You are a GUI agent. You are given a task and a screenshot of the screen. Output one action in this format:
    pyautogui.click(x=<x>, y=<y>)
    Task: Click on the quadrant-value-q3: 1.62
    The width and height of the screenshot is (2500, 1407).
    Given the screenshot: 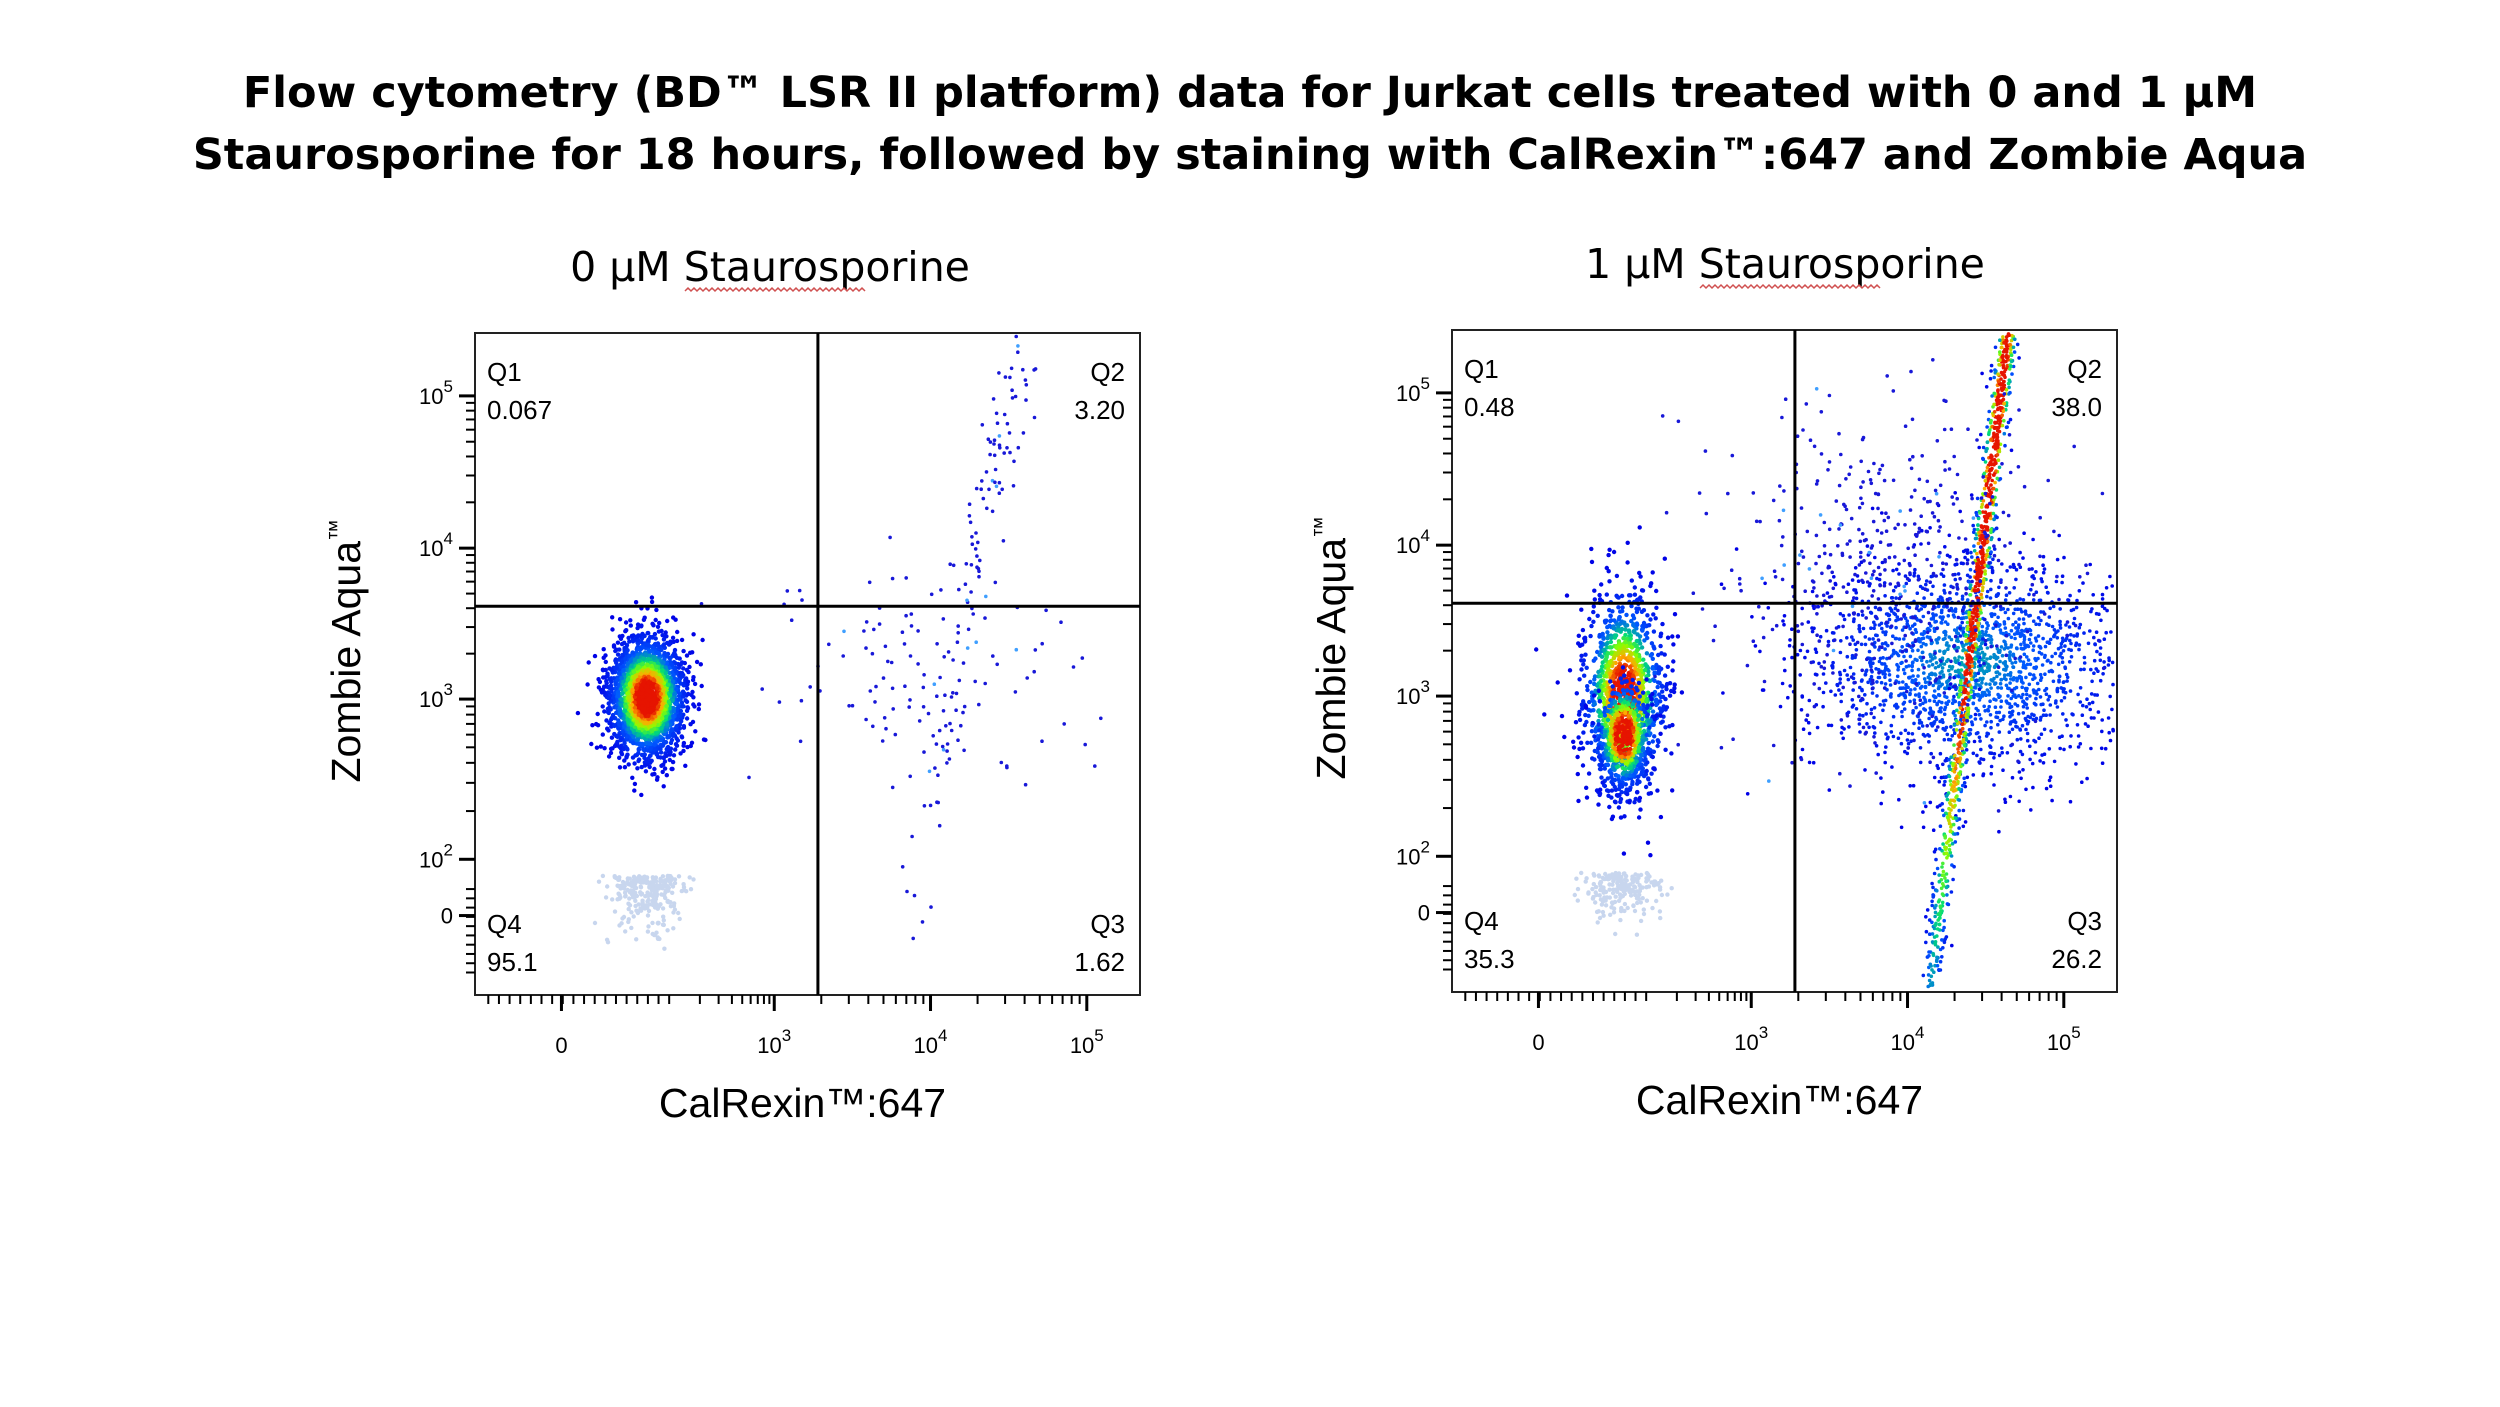 What is the action you would take?
    pyautogui.click(x=1099, y=962)
    